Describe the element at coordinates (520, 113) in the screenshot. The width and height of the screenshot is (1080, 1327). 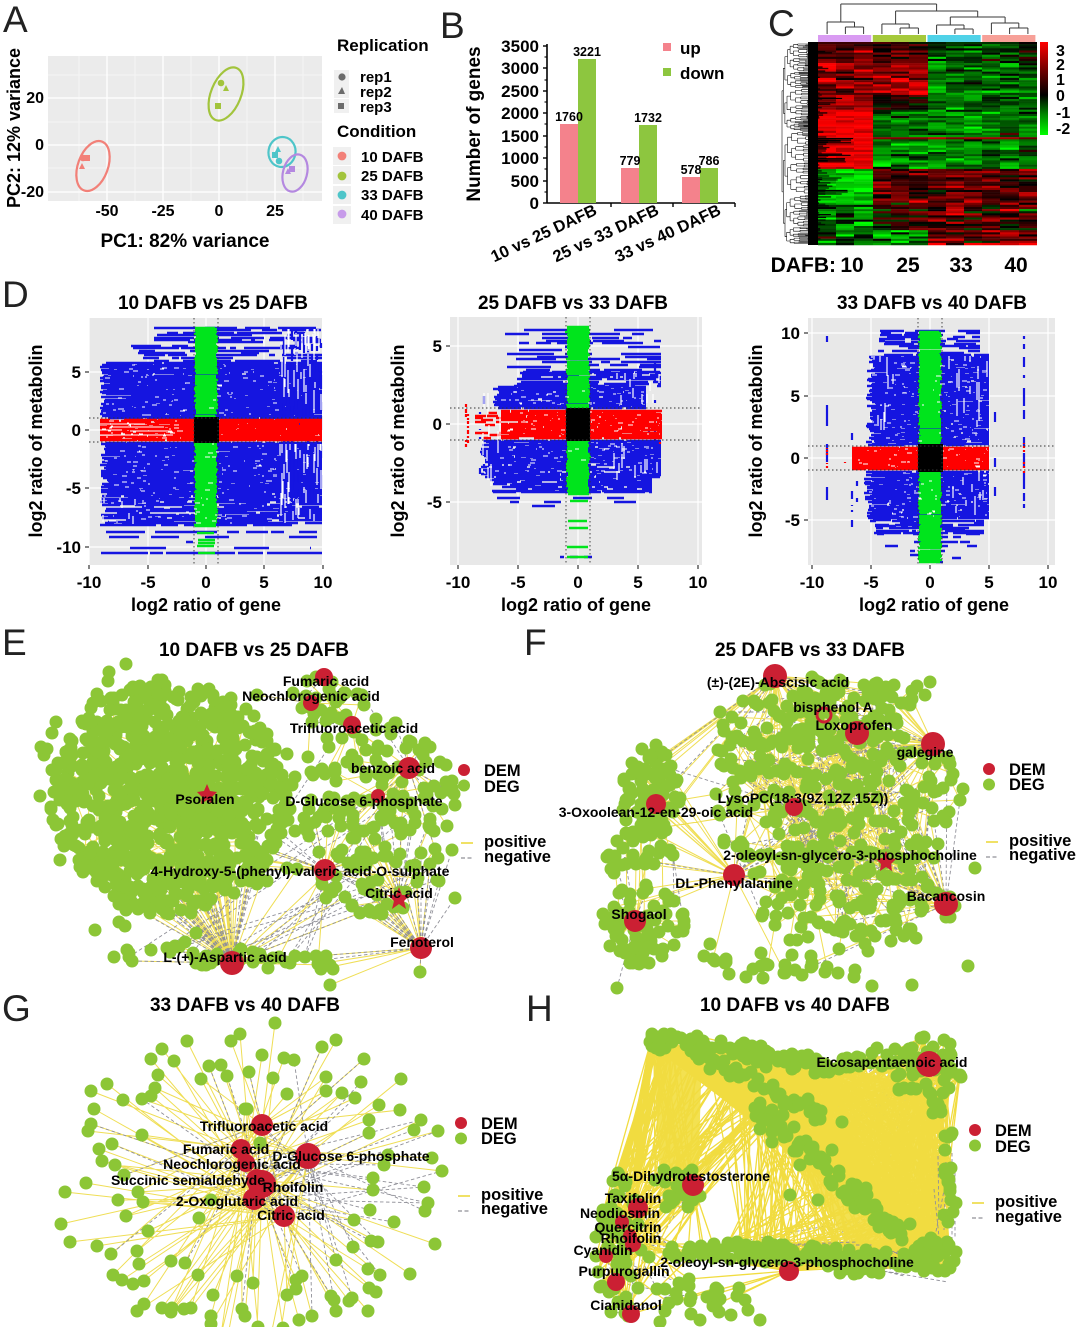
I see `svg-text: 2000` at that location.